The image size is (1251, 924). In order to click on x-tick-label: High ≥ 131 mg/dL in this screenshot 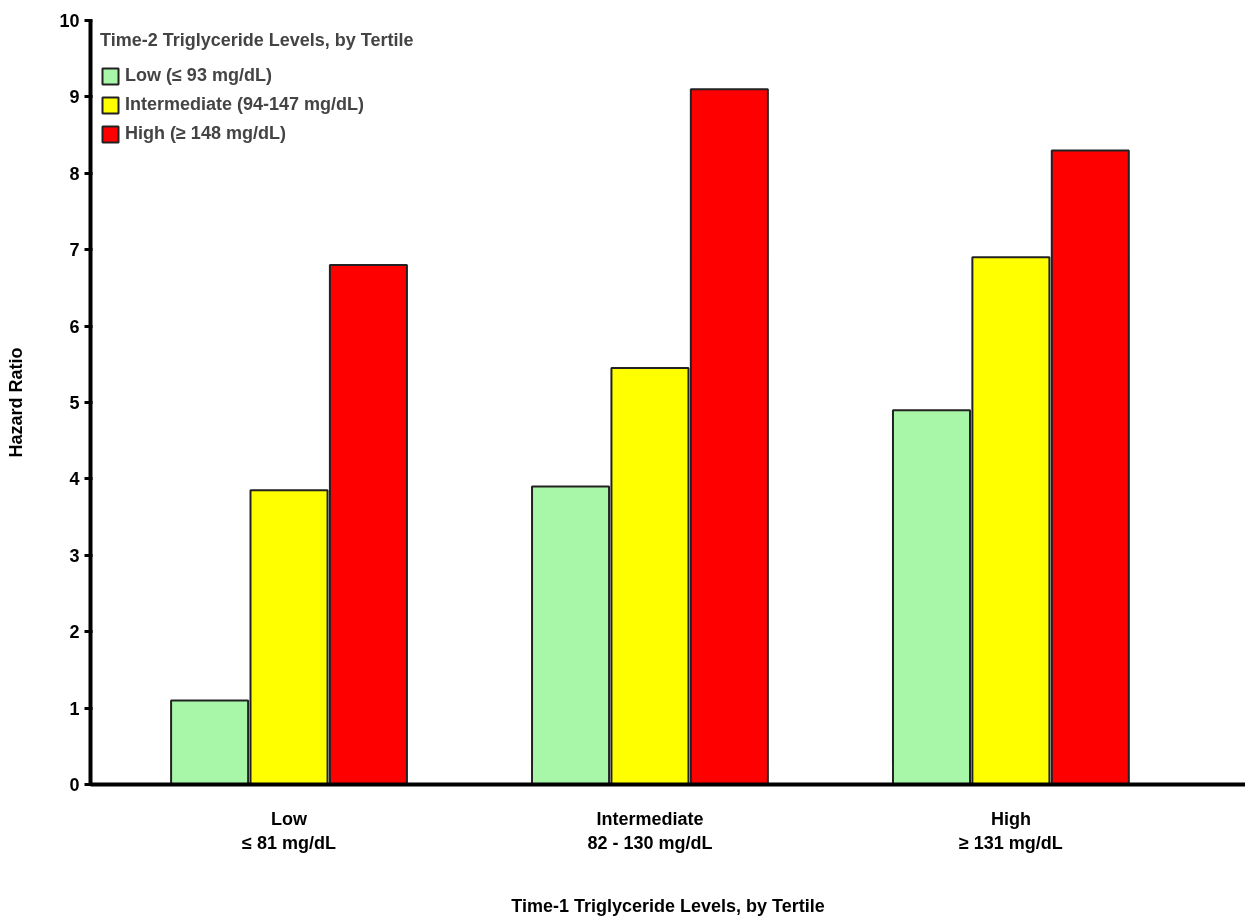, I will do `click(1010, 830)`.